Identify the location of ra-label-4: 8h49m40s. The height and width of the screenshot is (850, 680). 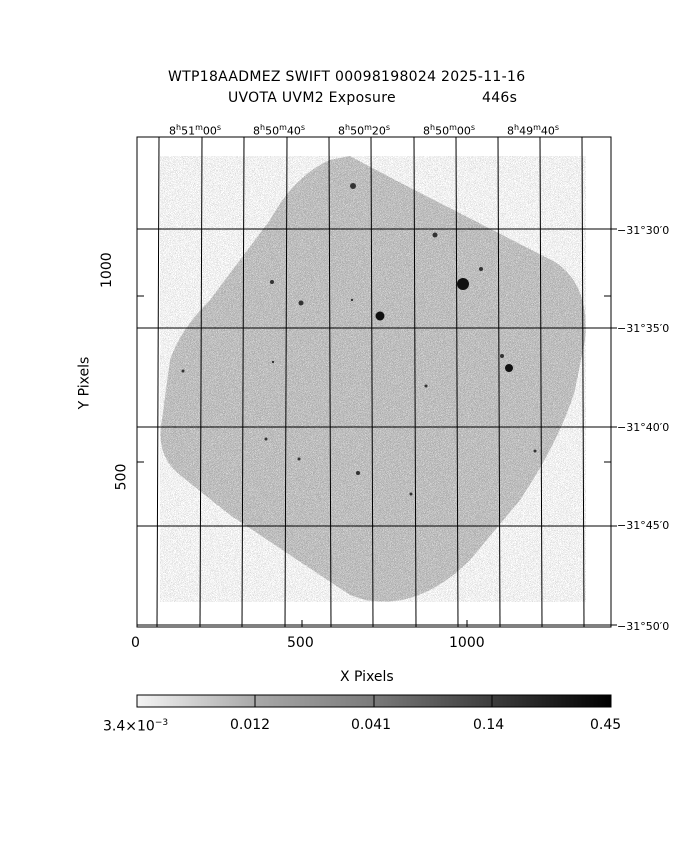
(533, 130).